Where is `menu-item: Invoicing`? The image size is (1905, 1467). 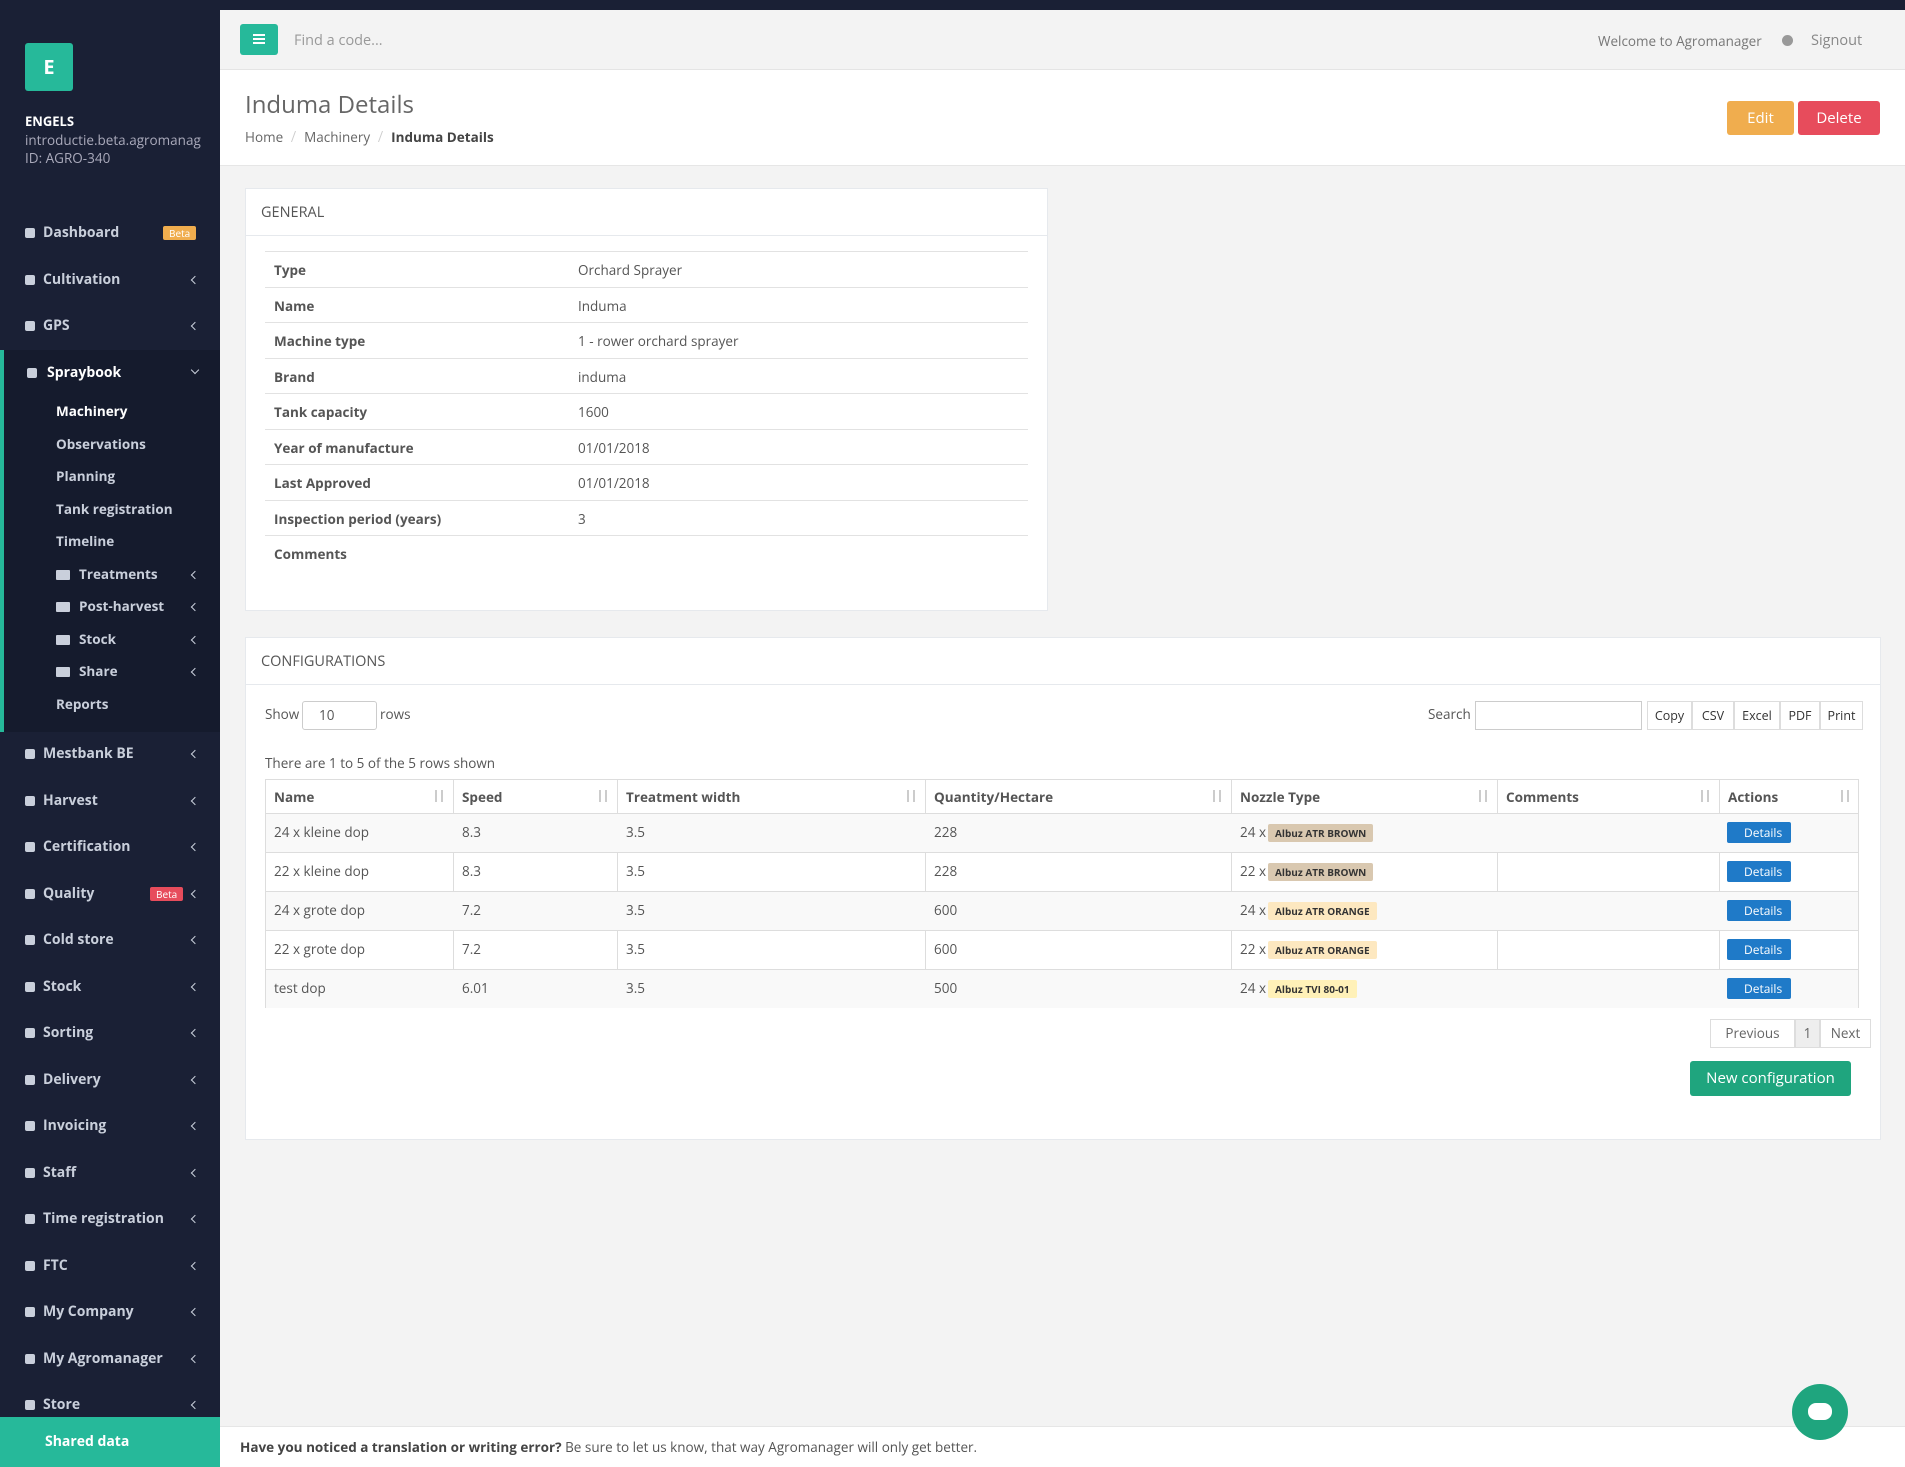
menu-item: Invoicing is located at coordinates (110, 1126).